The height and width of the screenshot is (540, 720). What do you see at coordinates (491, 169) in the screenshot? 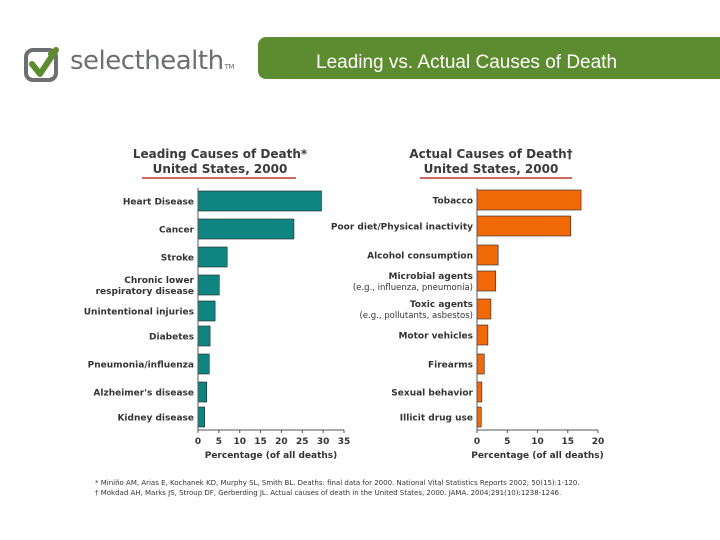
I see `actual-chart-subtitle: United States, 2000` at bounding box center [491, 169].